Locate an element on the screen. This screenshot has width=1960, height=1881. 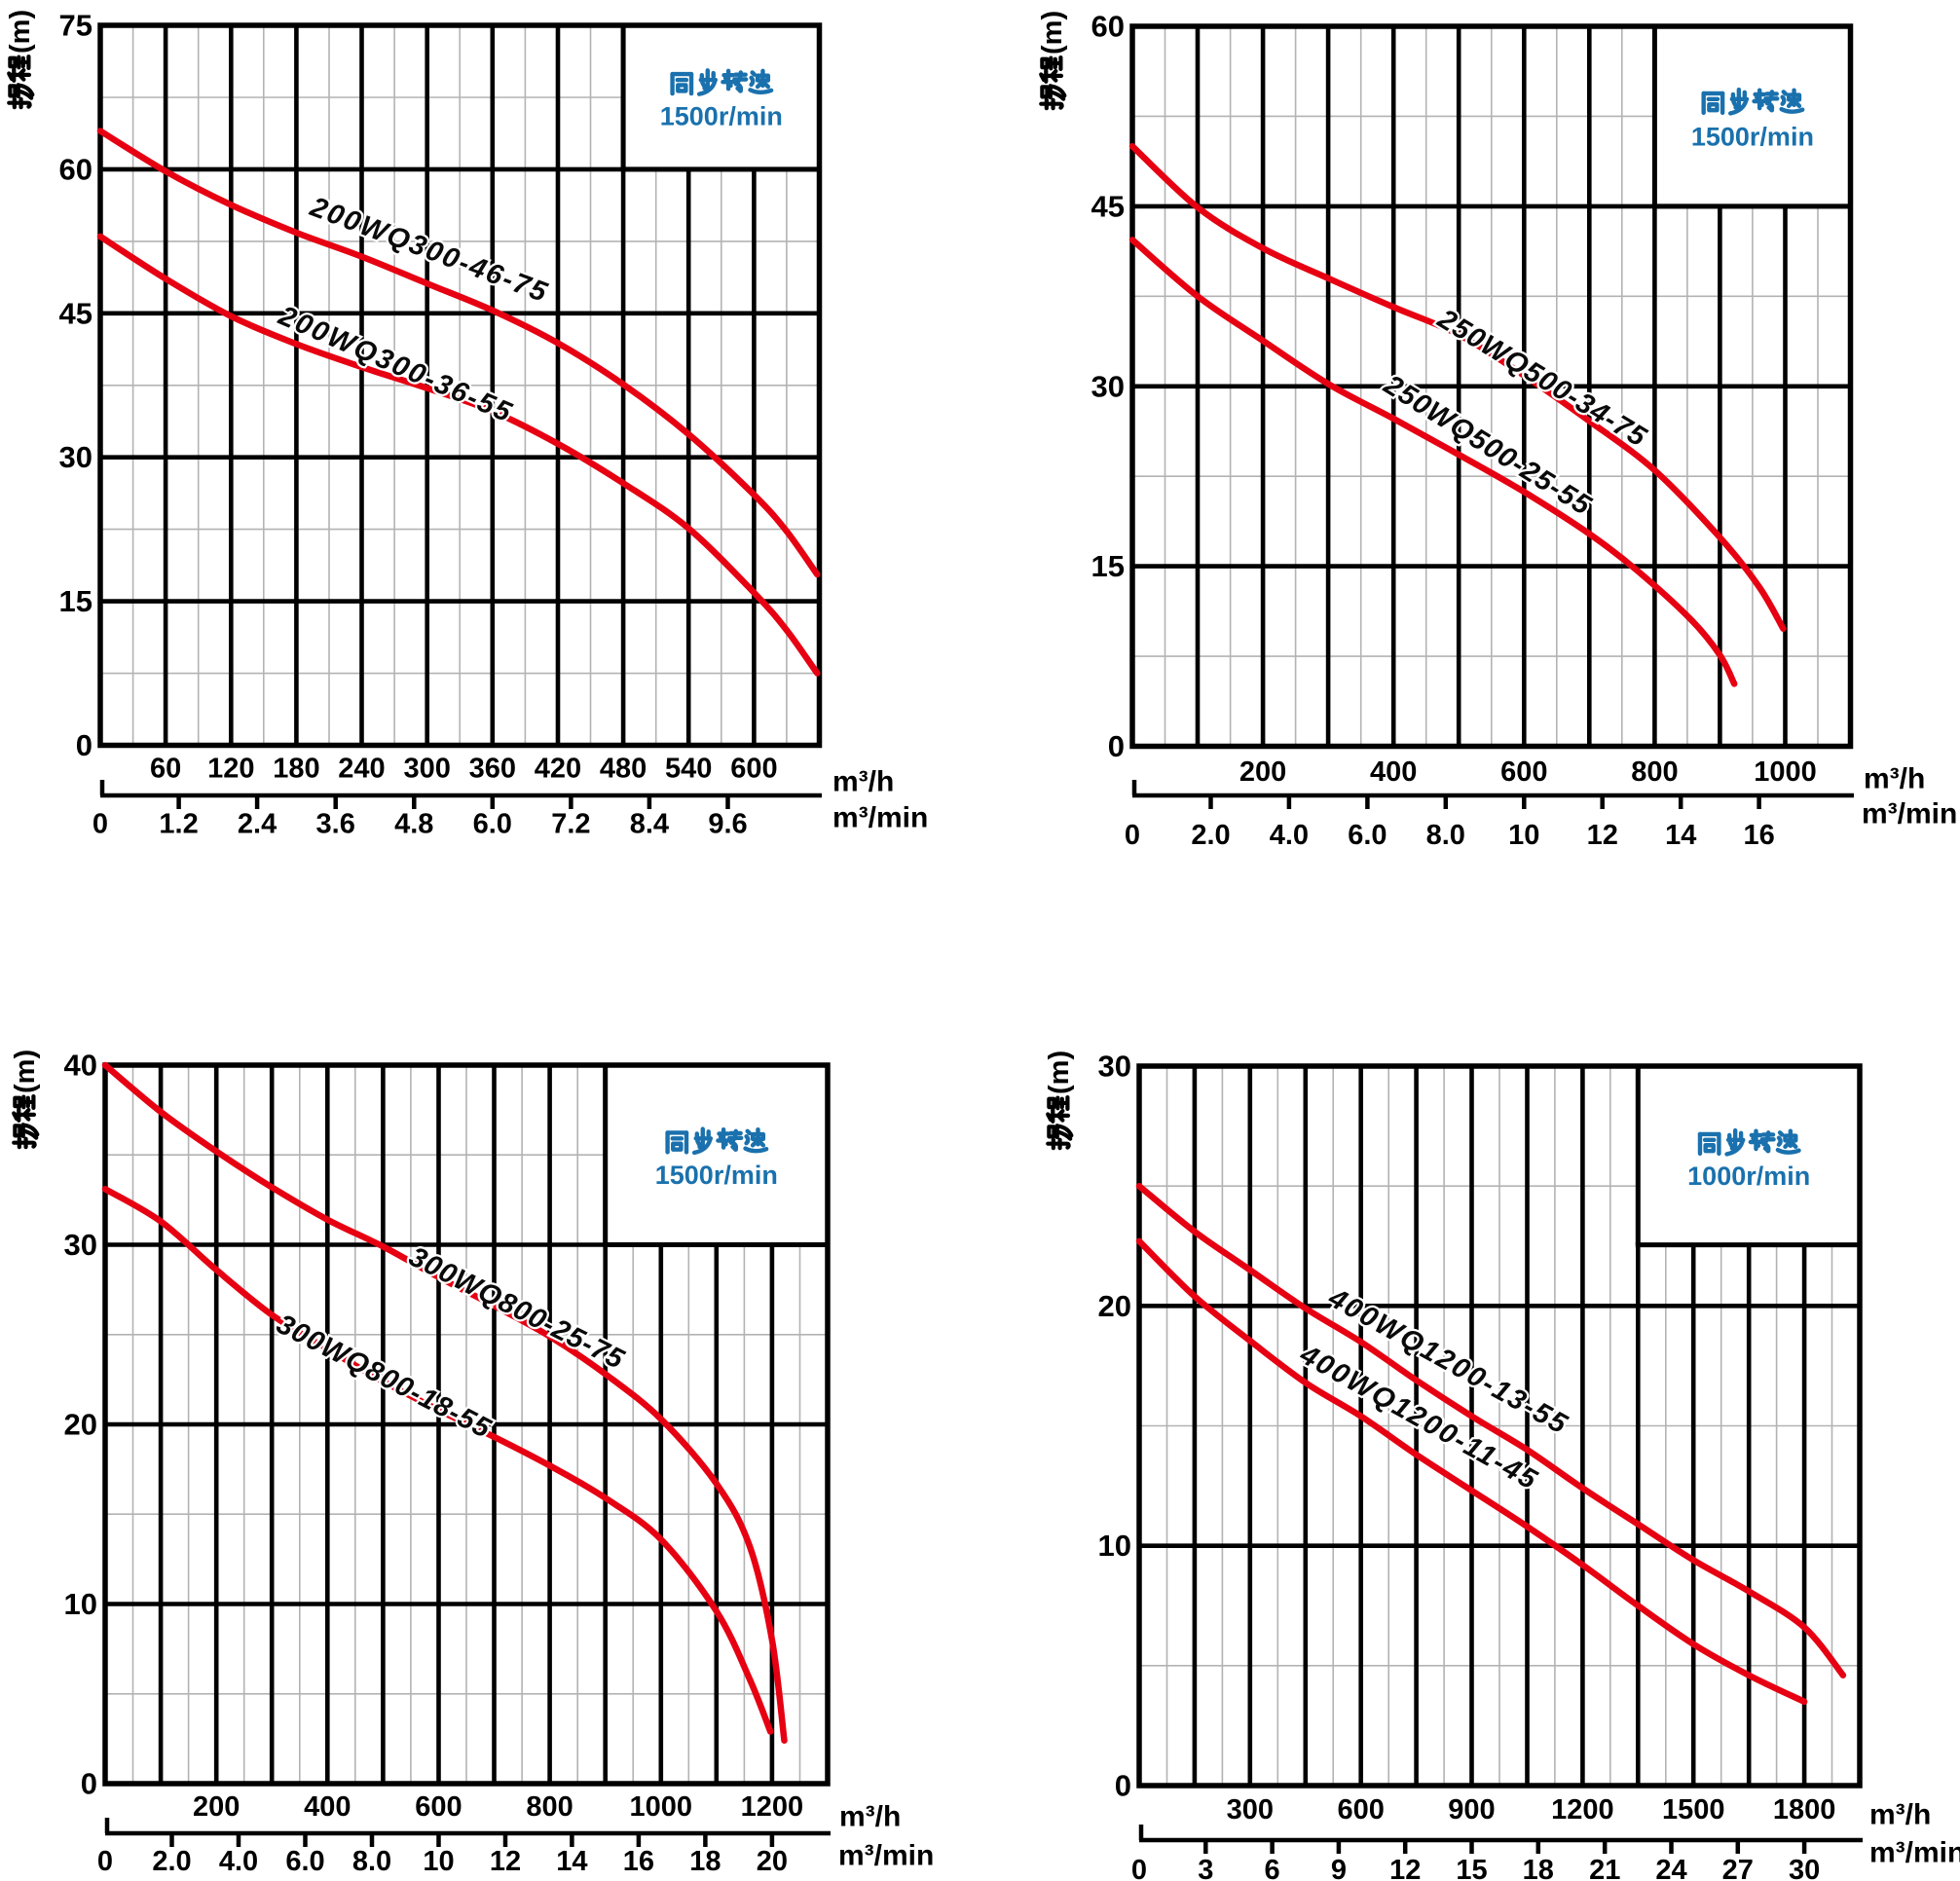
svg-text: 21 is located at coordinates (1604, 1868).